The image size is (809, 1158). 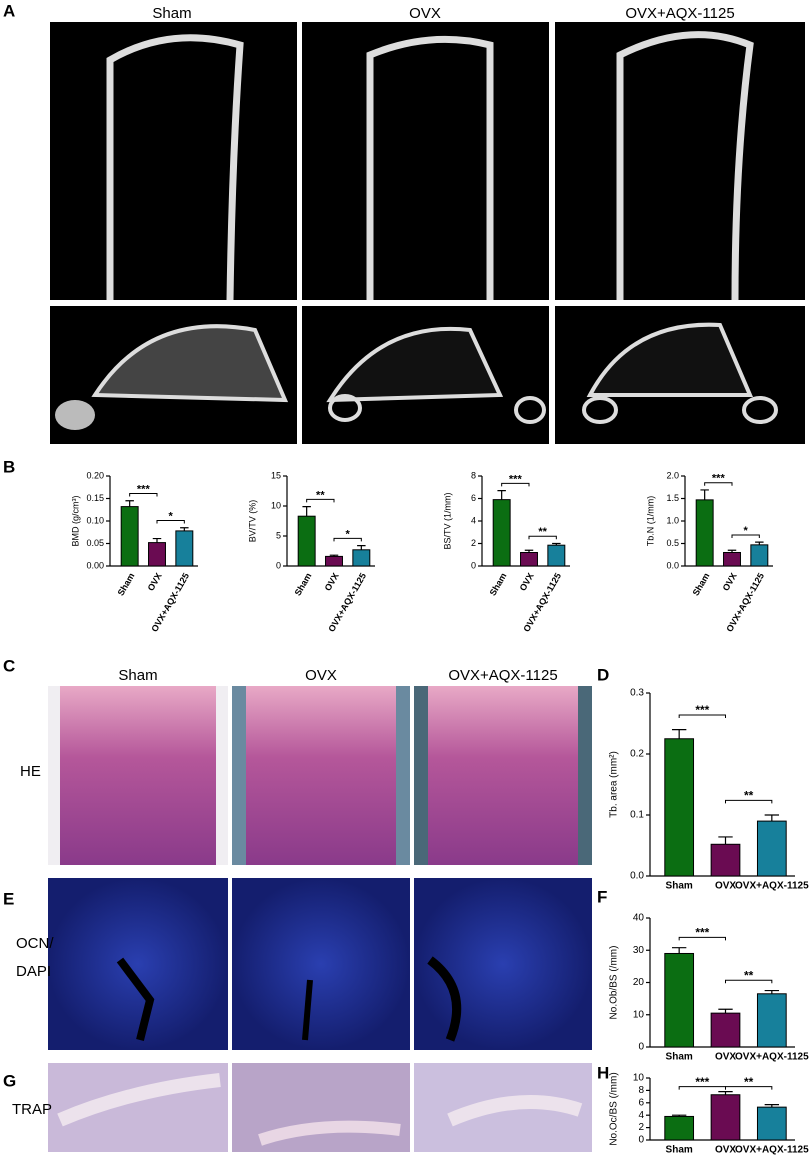 What do you see at coordinates (32, 1109) in the screenshot?
I see `row-label: TRAP` at bounding box center [32, 1109].